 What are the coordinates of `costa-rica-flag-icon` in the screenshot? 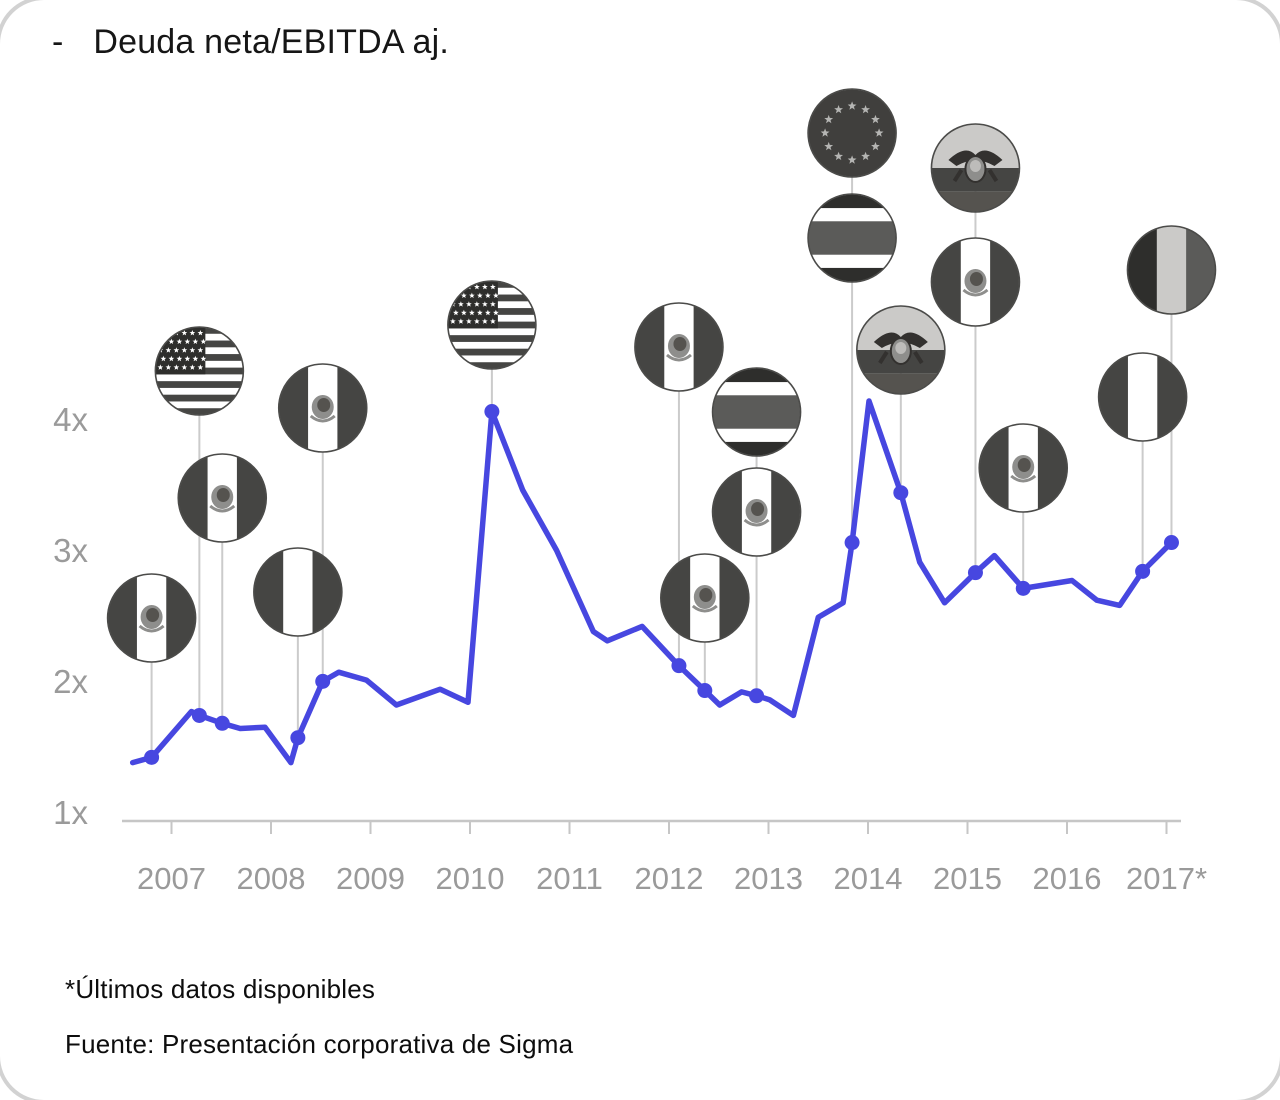 It's located at (852, 238).